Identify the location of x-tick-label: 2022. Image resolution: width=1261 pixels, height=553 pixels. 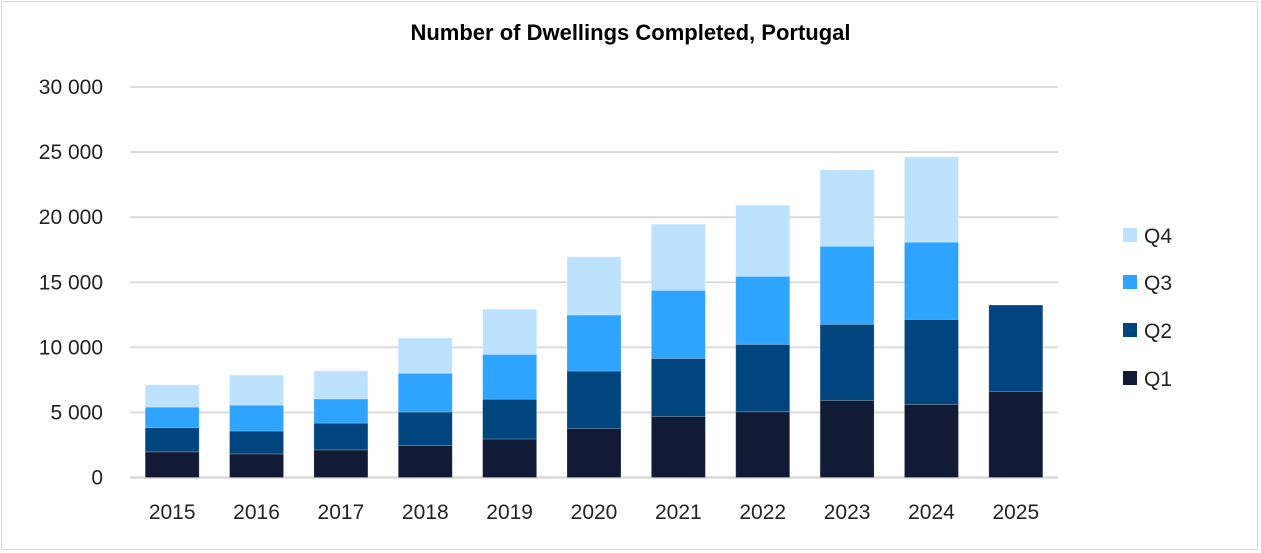
(762, 512).